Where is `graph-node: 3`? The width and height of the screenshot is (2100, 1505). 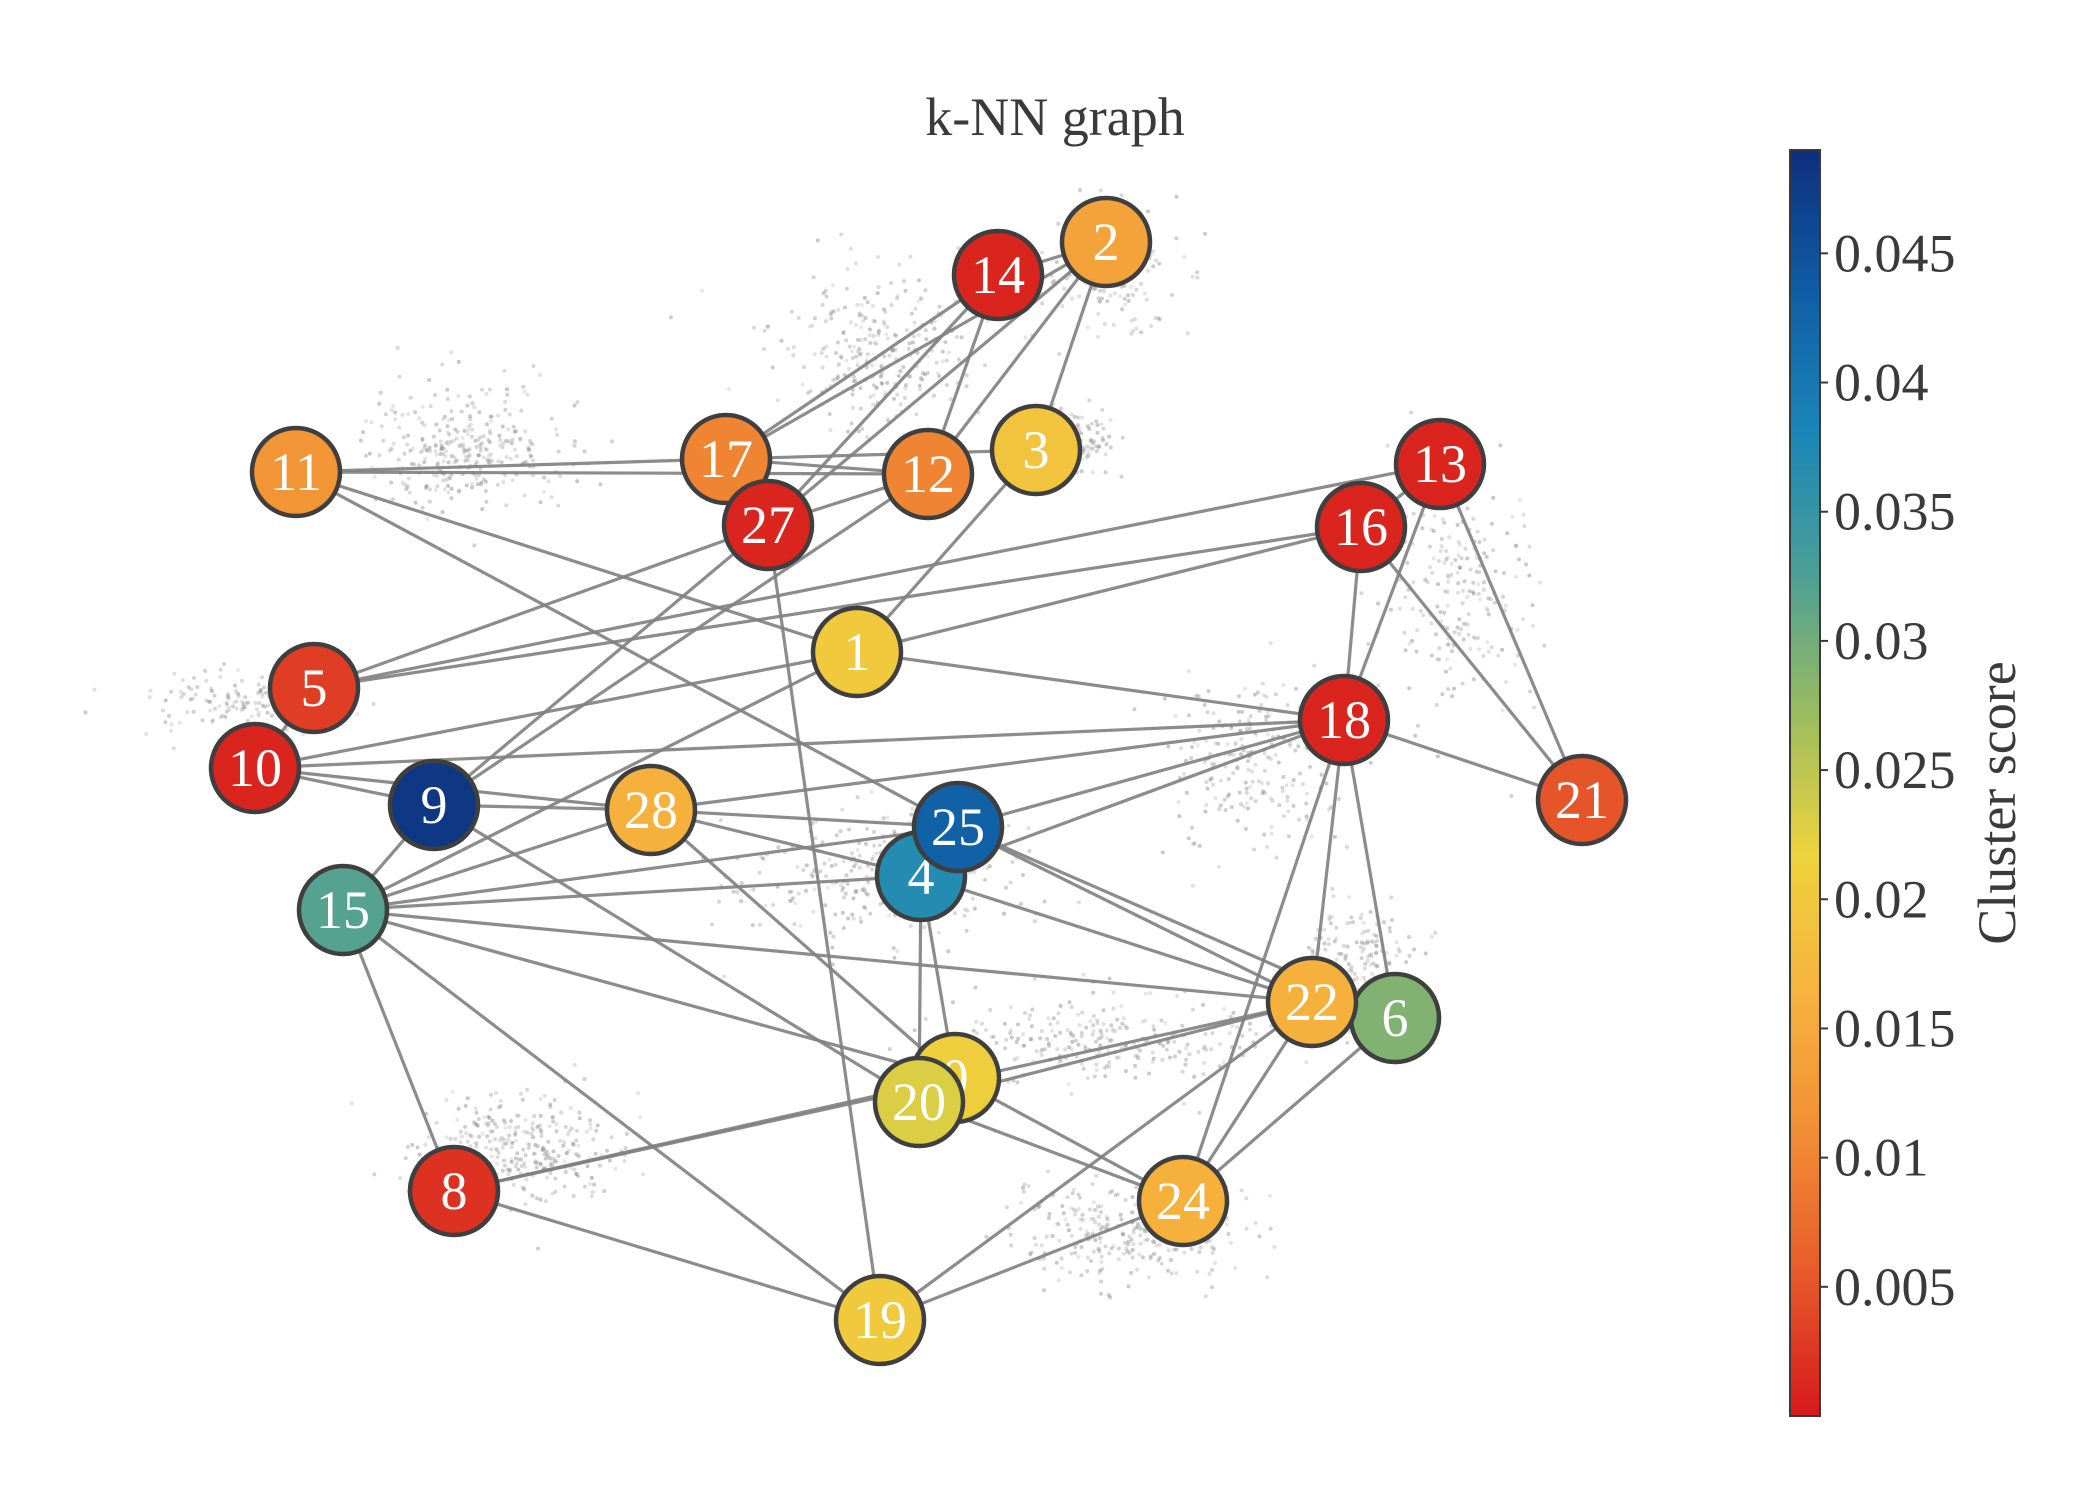
graph-node: 3 is located at coordinates (1036, 450).